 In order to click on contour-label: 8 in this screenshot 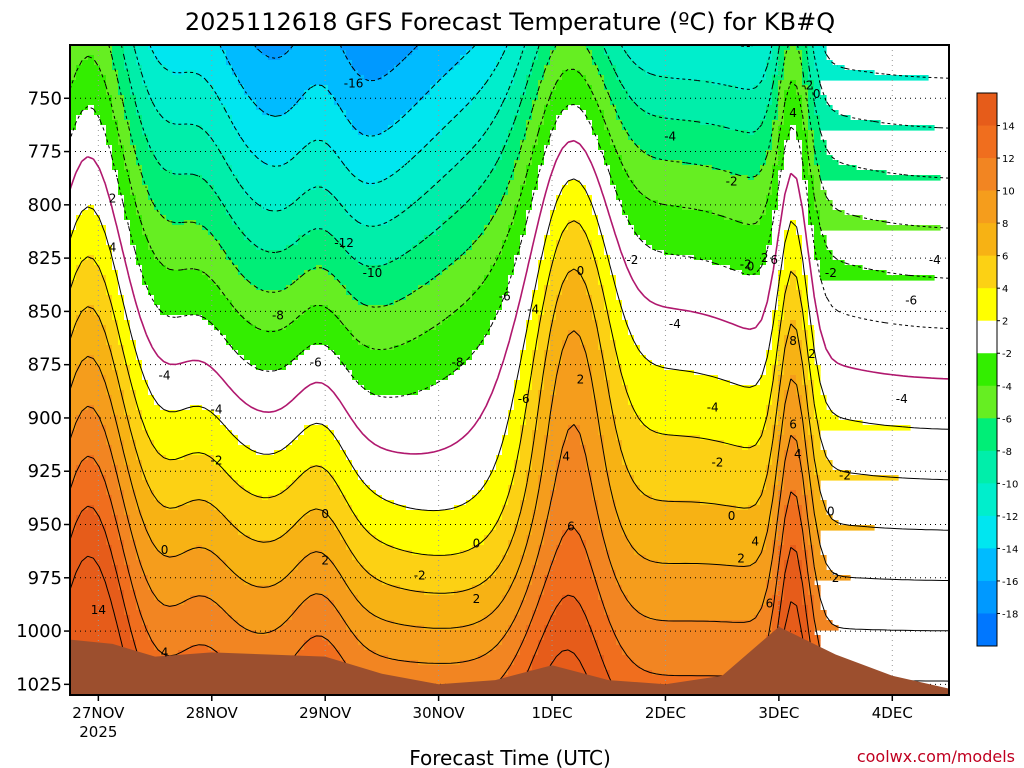, I will do `click(793, 341)`.